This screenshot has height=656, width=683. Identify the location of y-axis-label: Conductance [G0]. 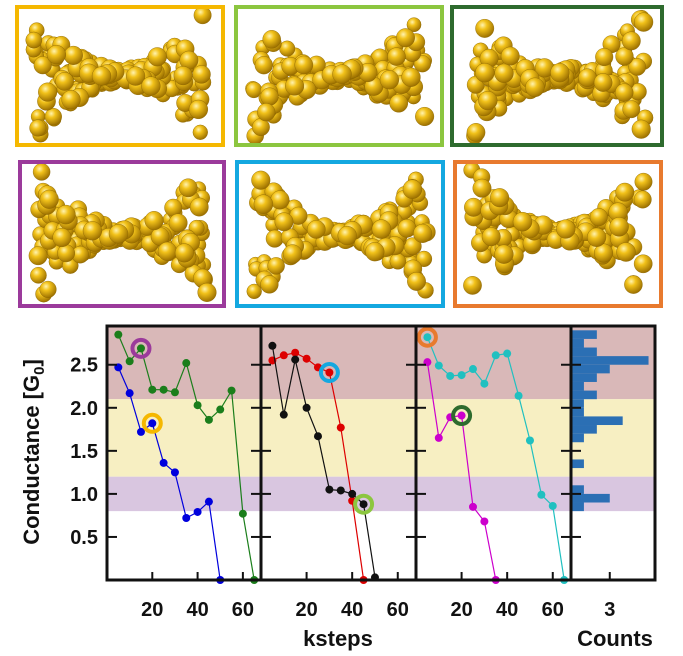
(33, 452).